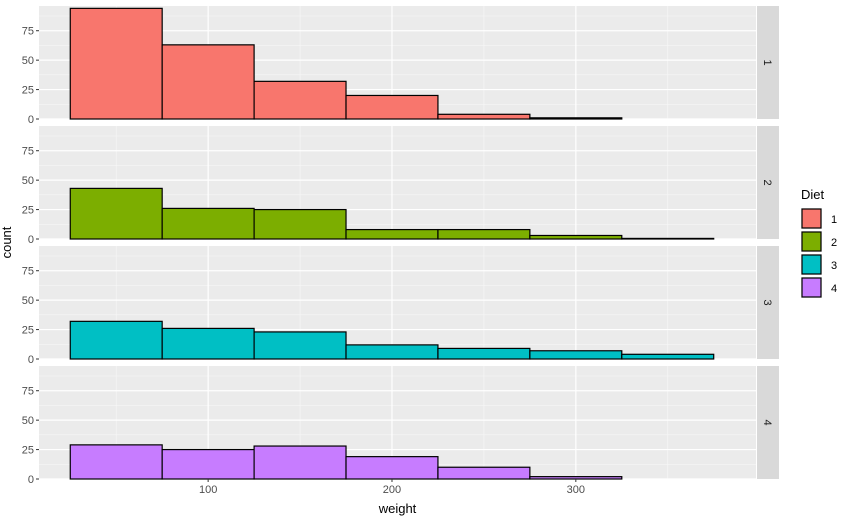  Describe the element at coordinates (392, 490) in the screenshot. I see `x-tick-label: 200` at that location.